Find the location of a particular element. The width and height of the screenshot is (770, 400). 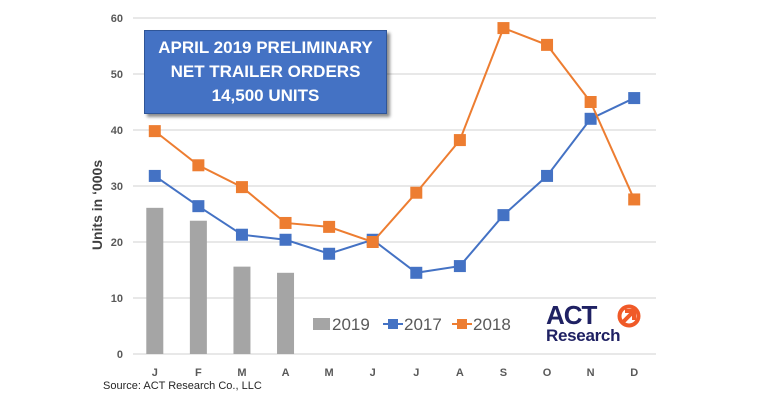

callout-line-3: 14,500 UNITS is located at coordinates (265, 95).